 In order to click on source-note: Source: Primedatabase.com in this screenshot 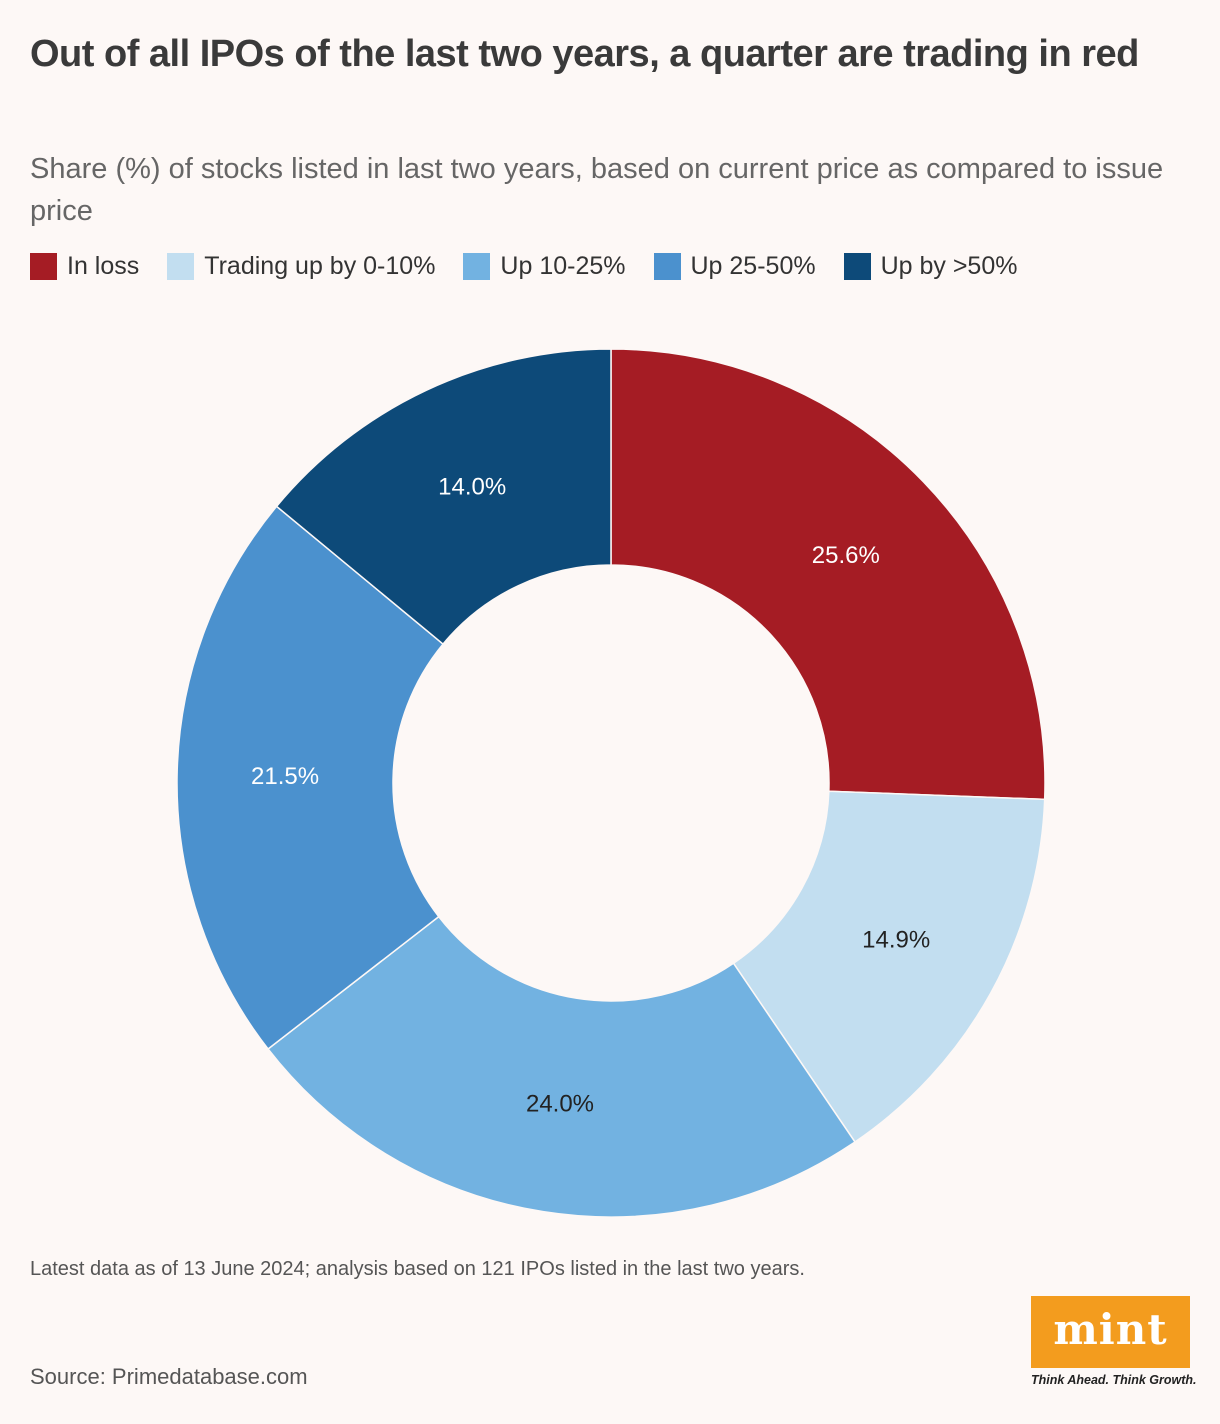, I will do `click(169, 1376)`.